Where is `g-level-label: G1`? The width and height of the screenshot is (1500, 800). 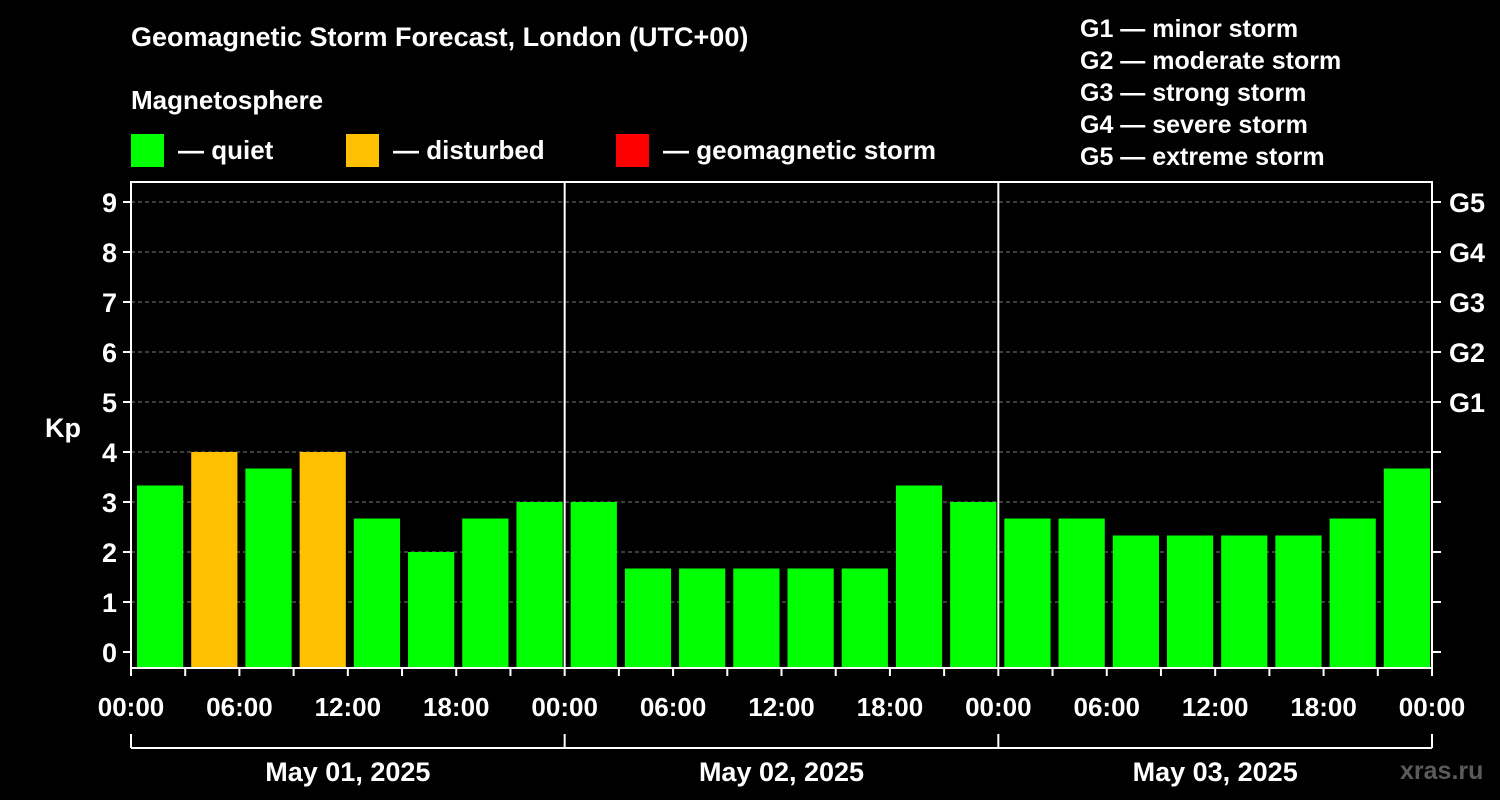 g-level-label: G1 is located at coordinates (1467, 403).